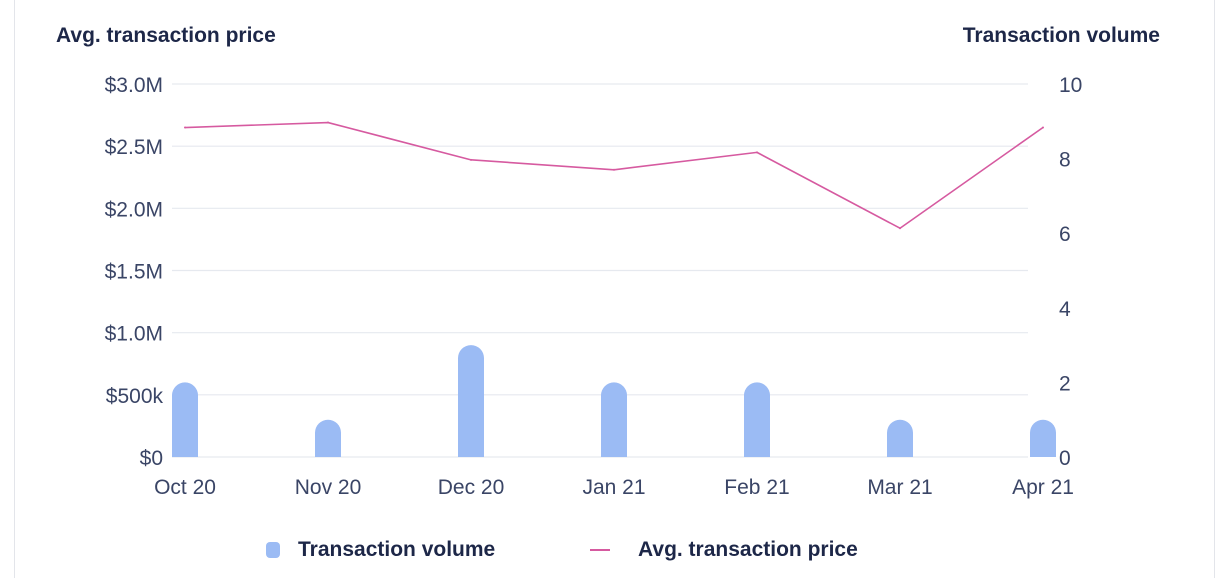  What do you see at coordinates (1065, 383) in the screenshot?
I see `right-tick-label: 2` at bounding box center [1065, 383].